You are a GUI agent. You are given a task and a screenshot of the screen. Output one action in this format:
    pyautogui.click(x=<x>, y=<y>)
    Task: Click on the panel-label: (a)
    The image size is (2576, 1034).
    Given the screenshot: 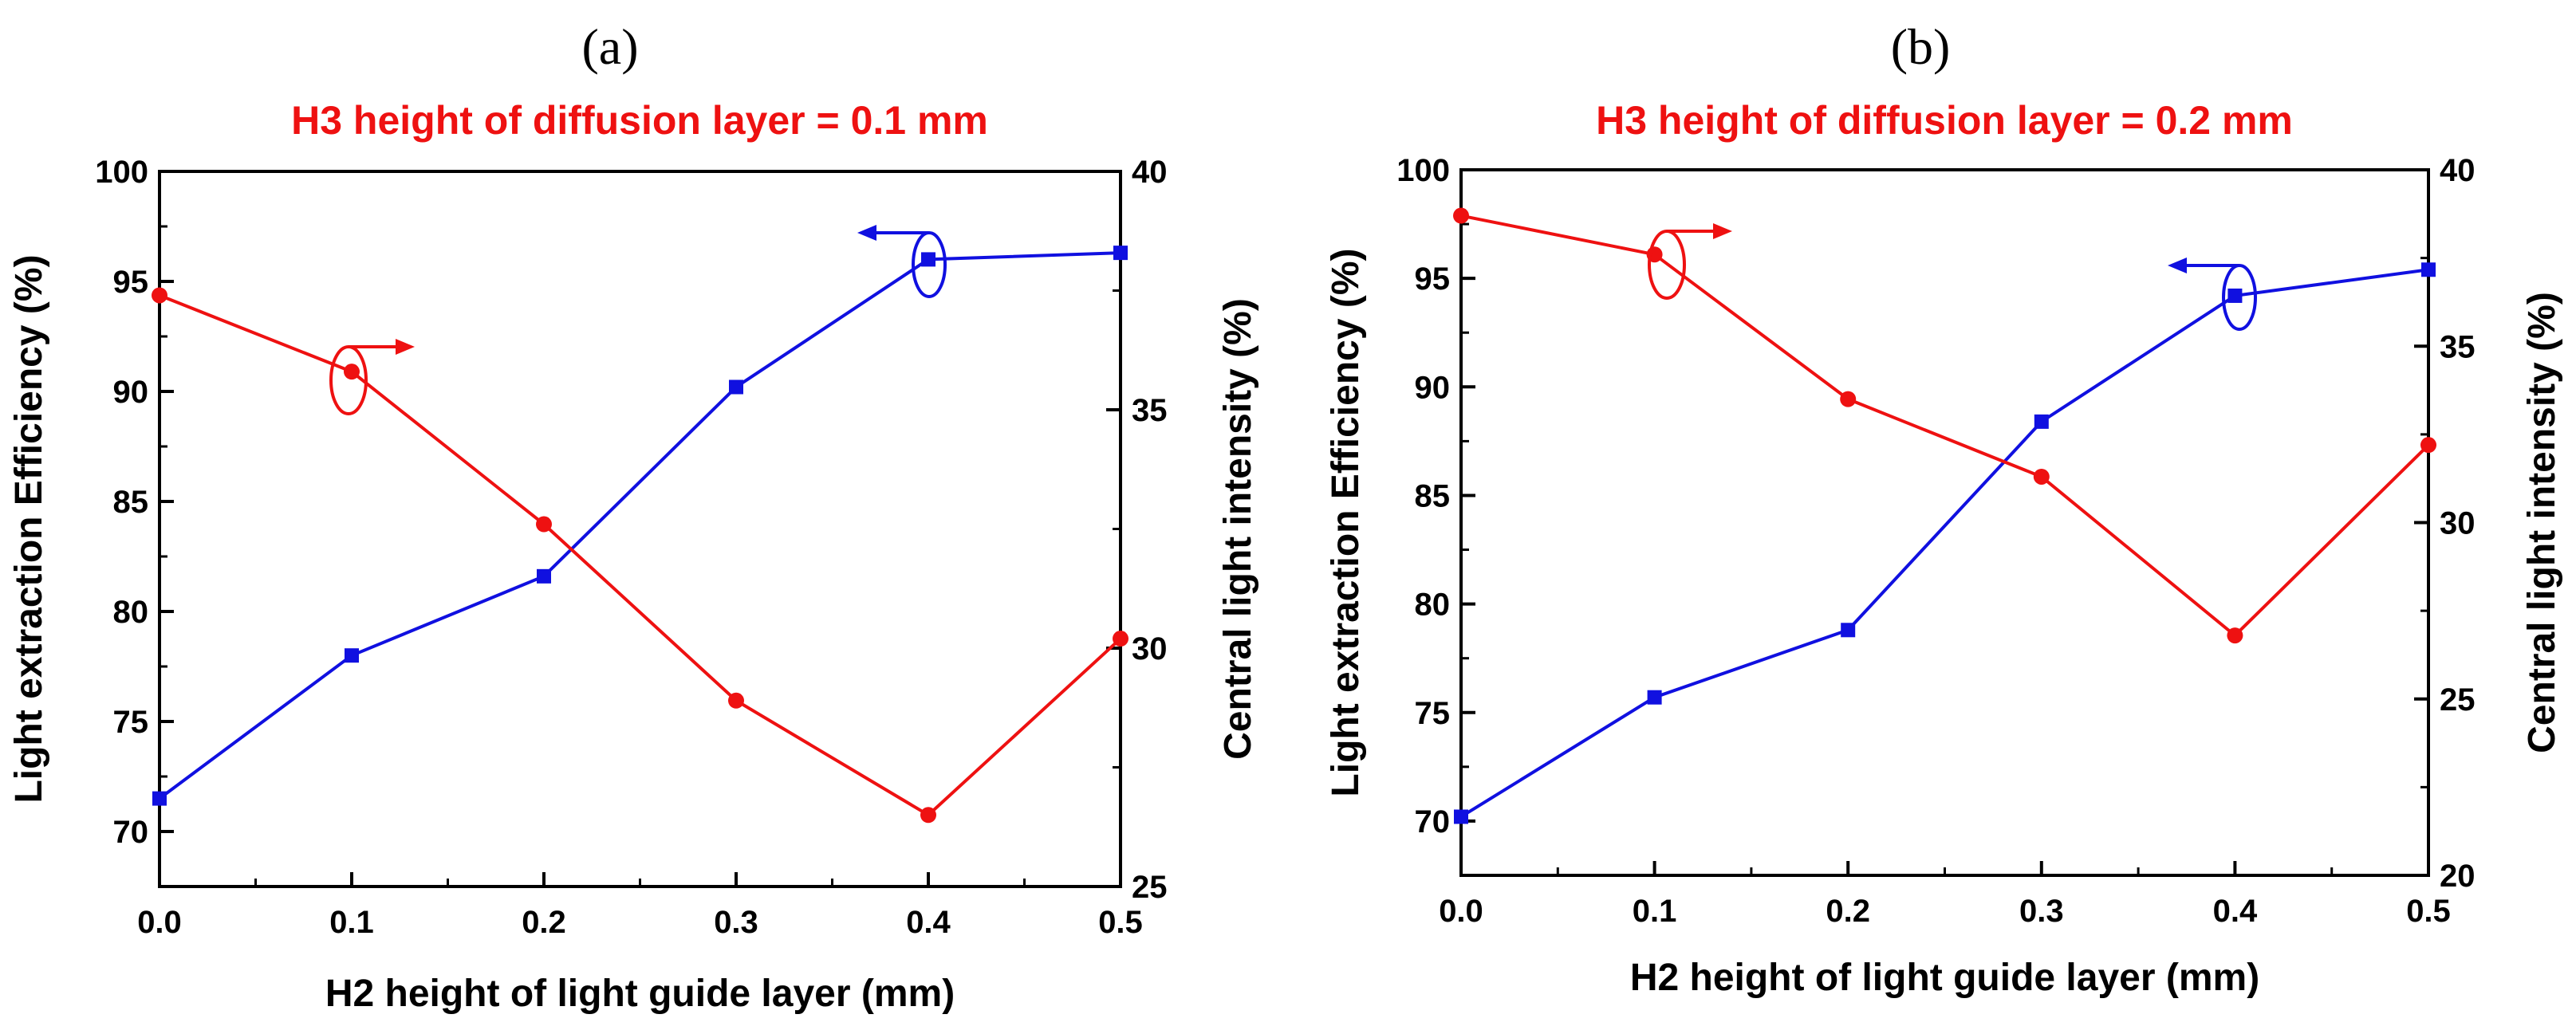 What is the action you would take?
    pyautogui.click(x=609, y=46)
    